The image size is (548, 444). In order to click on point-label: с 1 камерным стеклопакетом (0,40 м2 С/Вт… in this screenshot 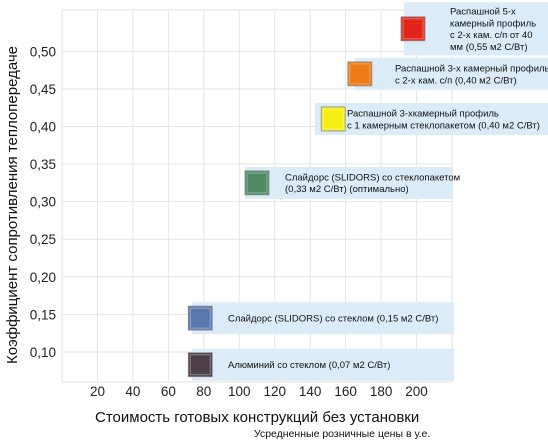, I will do `click(443, 125)`.